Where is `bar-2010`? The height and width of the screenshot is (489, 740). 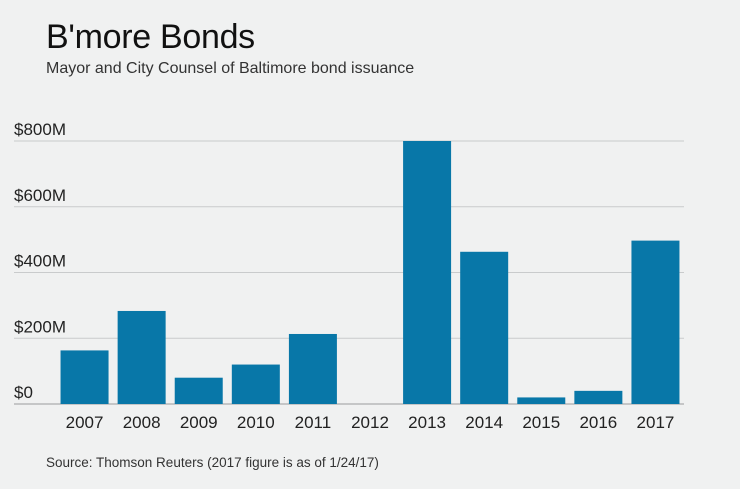
bar-2010 is located at coordinates (255, 384).